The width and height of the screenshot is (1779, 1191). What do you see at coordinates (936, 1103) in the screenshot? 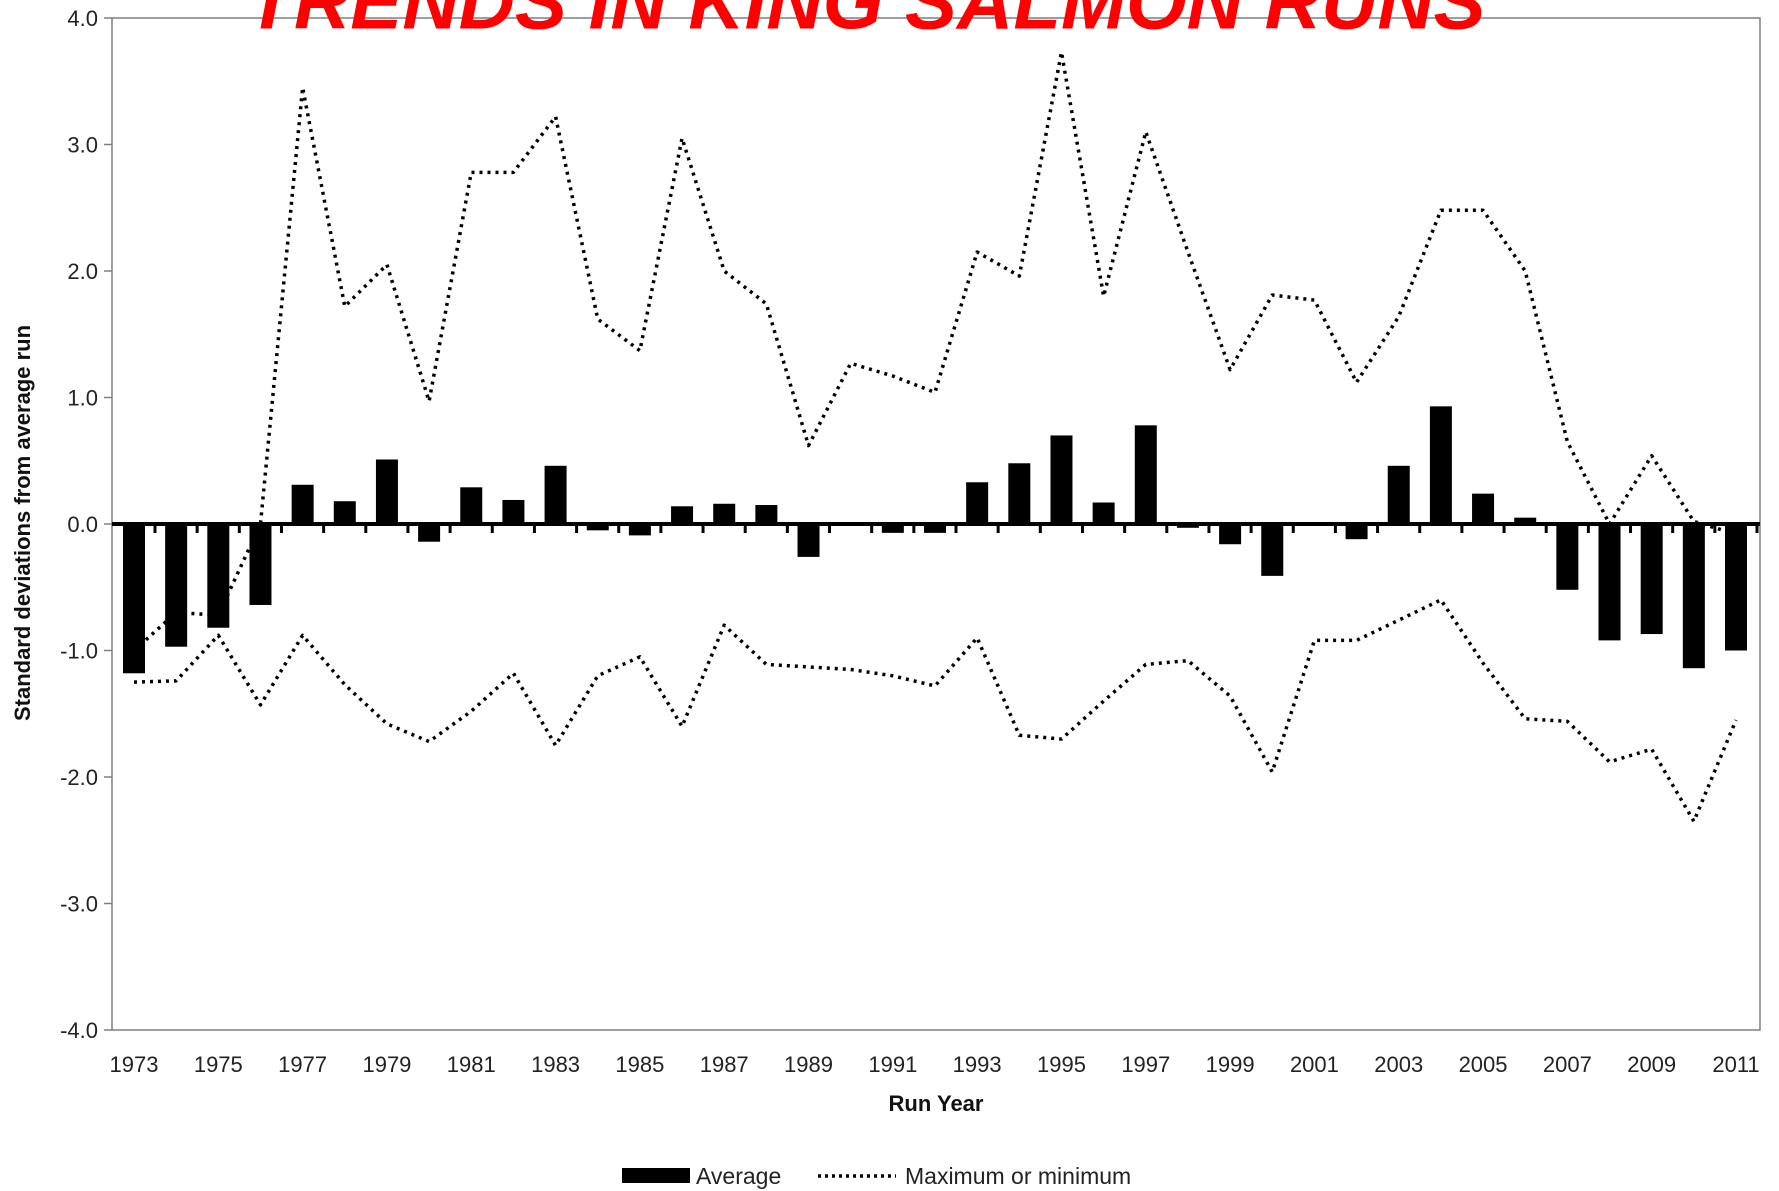
I see `x-axis-label: Run Year` at bounding box center [936, 1103].